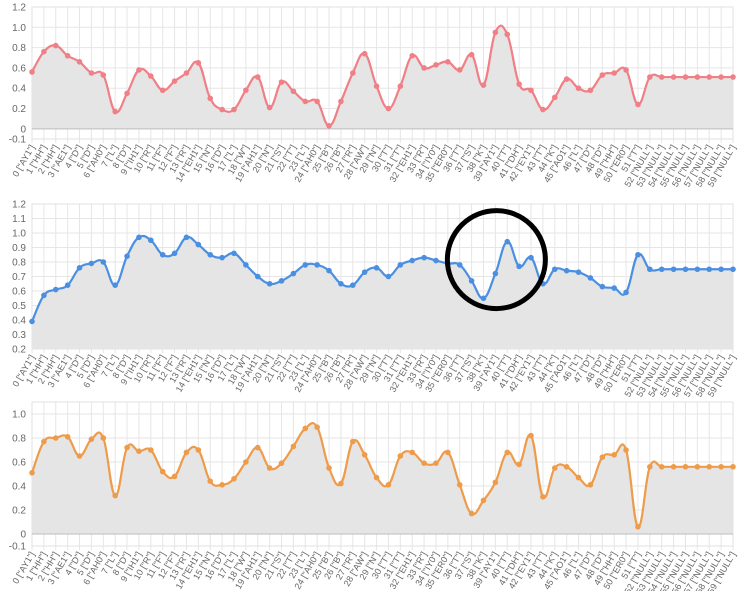  Describe the element at coordinates (18, 547) in the screenshot. I see `y-tick-label: -0.1` at that location.